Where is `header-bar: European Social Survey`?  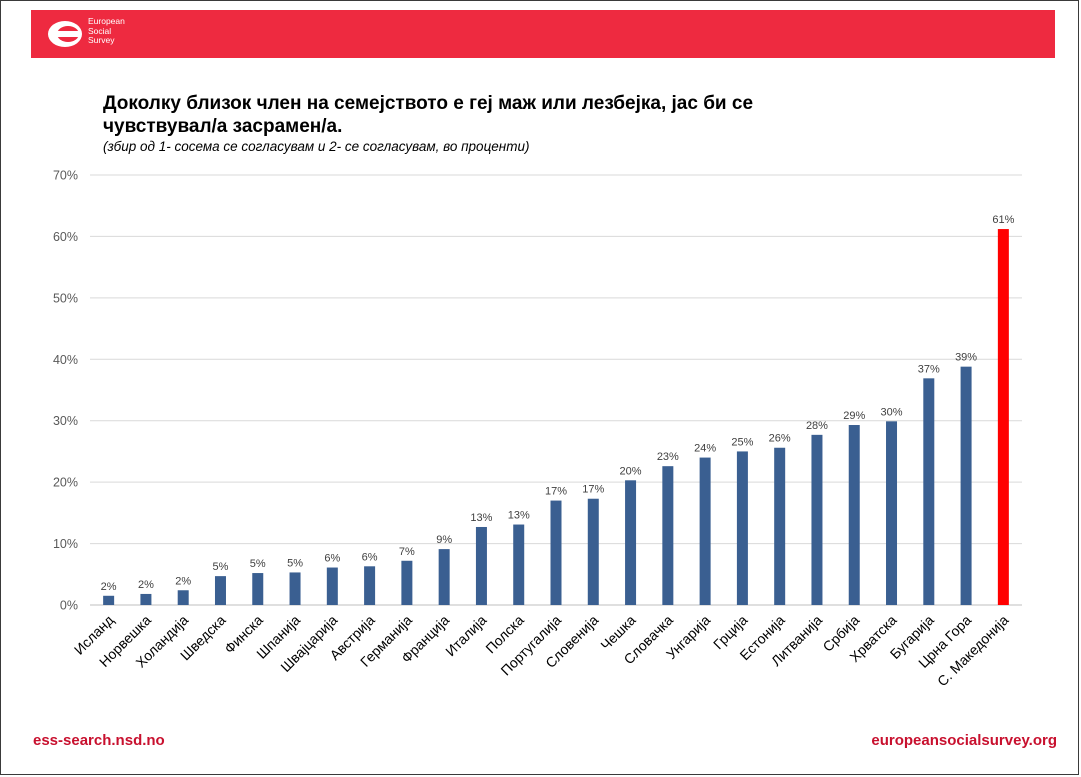
header-bar: European Social Survey is located at coordinates (543, 34).